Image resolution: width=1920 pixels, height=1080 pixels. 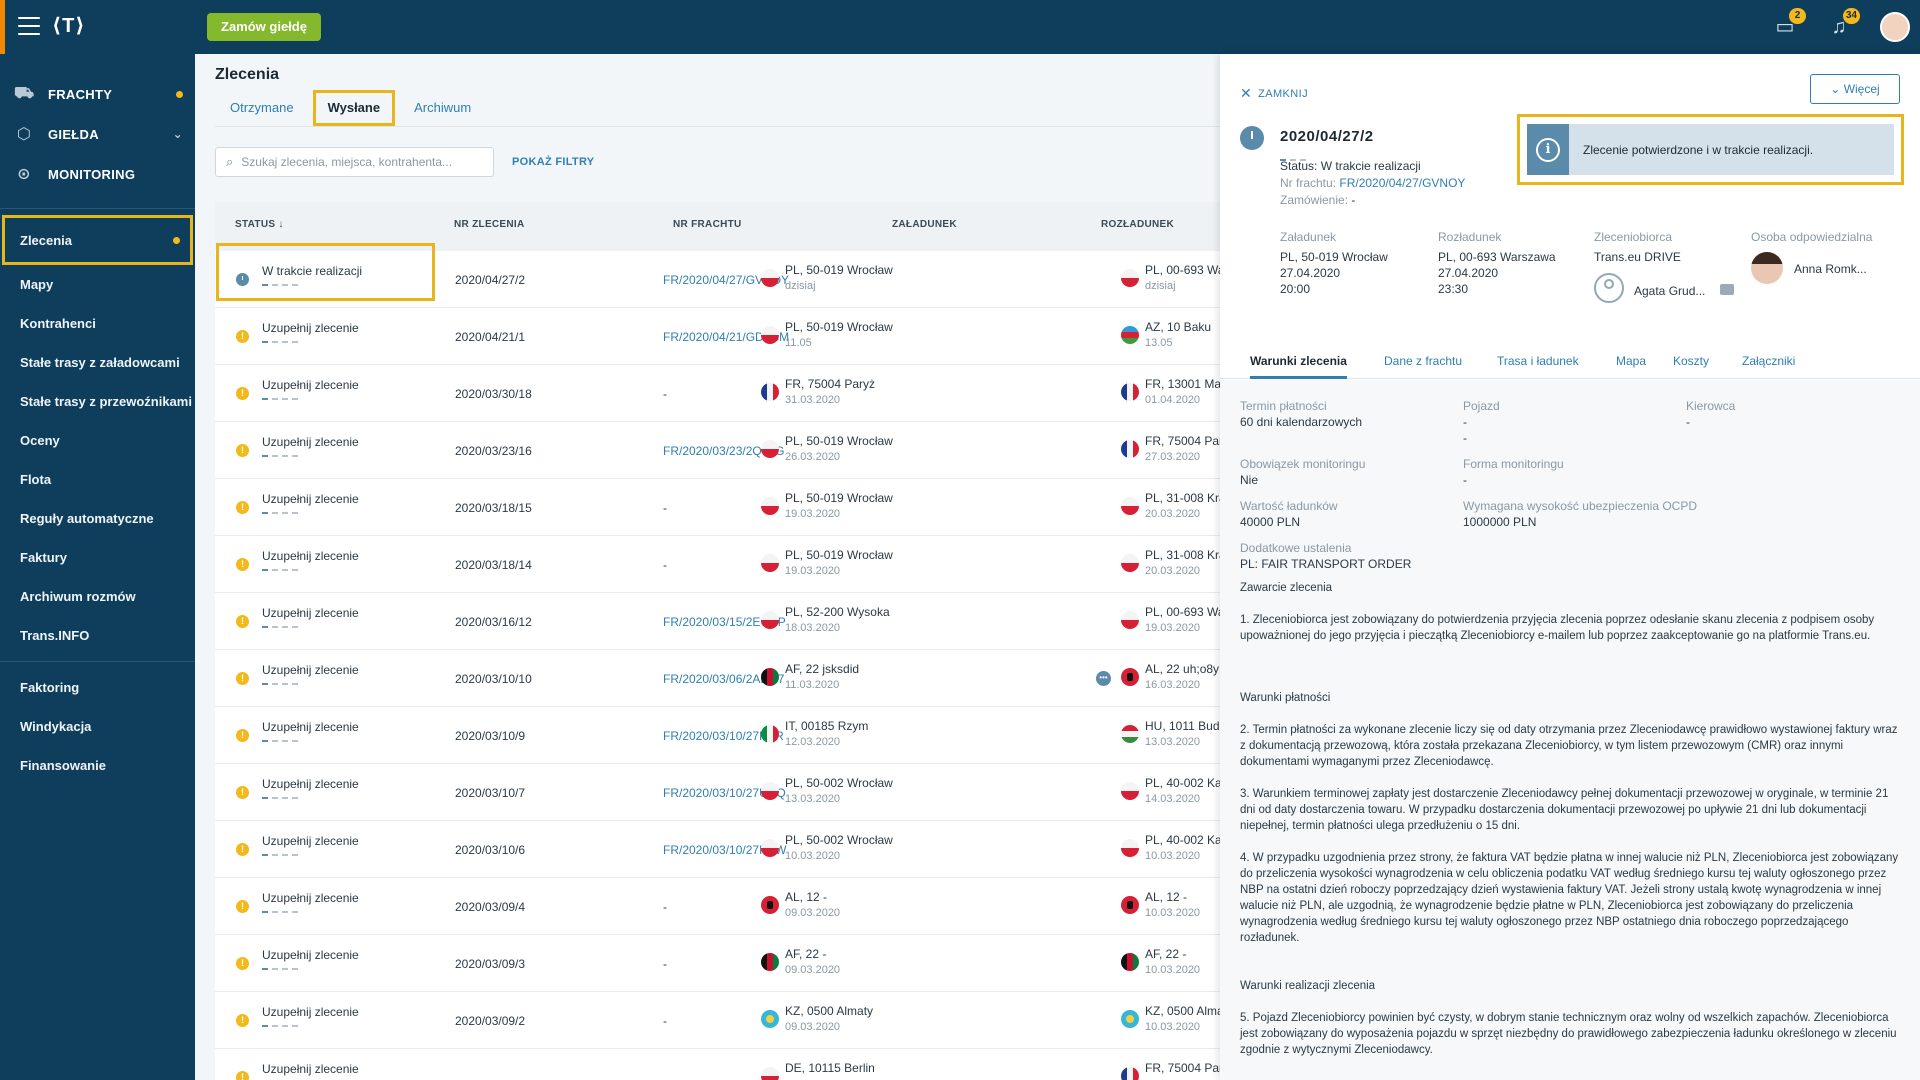 I want to click on tab-koszty: Koszty, so click(x=1691, y=361).